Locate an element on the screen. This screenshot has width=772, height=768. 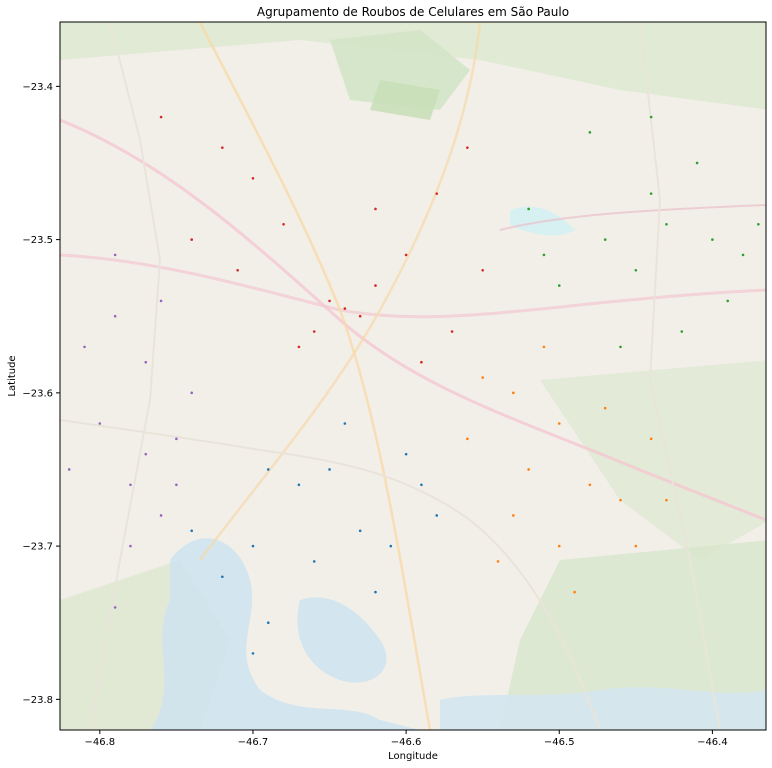
x-tick-label: −46.6 is located at coordinates (406, 742).